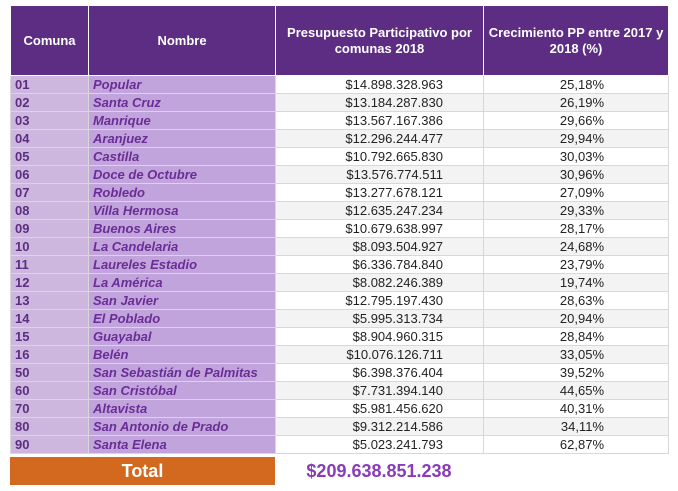  Describe the element at coordinates (49, 300) in the screenshot. I see `comuna-cell: 13` at that location.